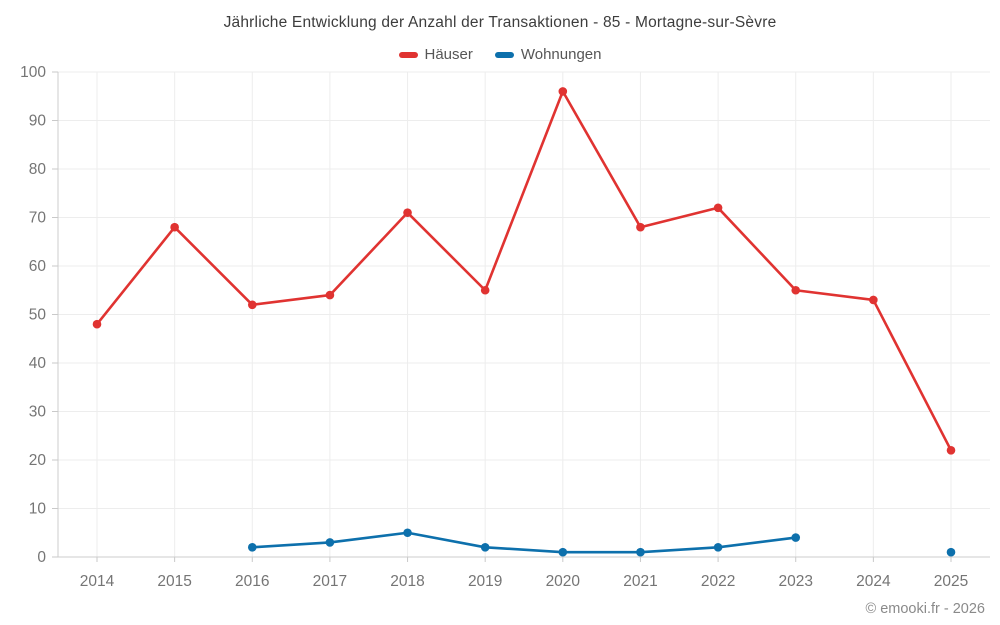 The image size is (1000, 625). I want to click on legend-item-haeuser: Häuser, so click(435, 54).